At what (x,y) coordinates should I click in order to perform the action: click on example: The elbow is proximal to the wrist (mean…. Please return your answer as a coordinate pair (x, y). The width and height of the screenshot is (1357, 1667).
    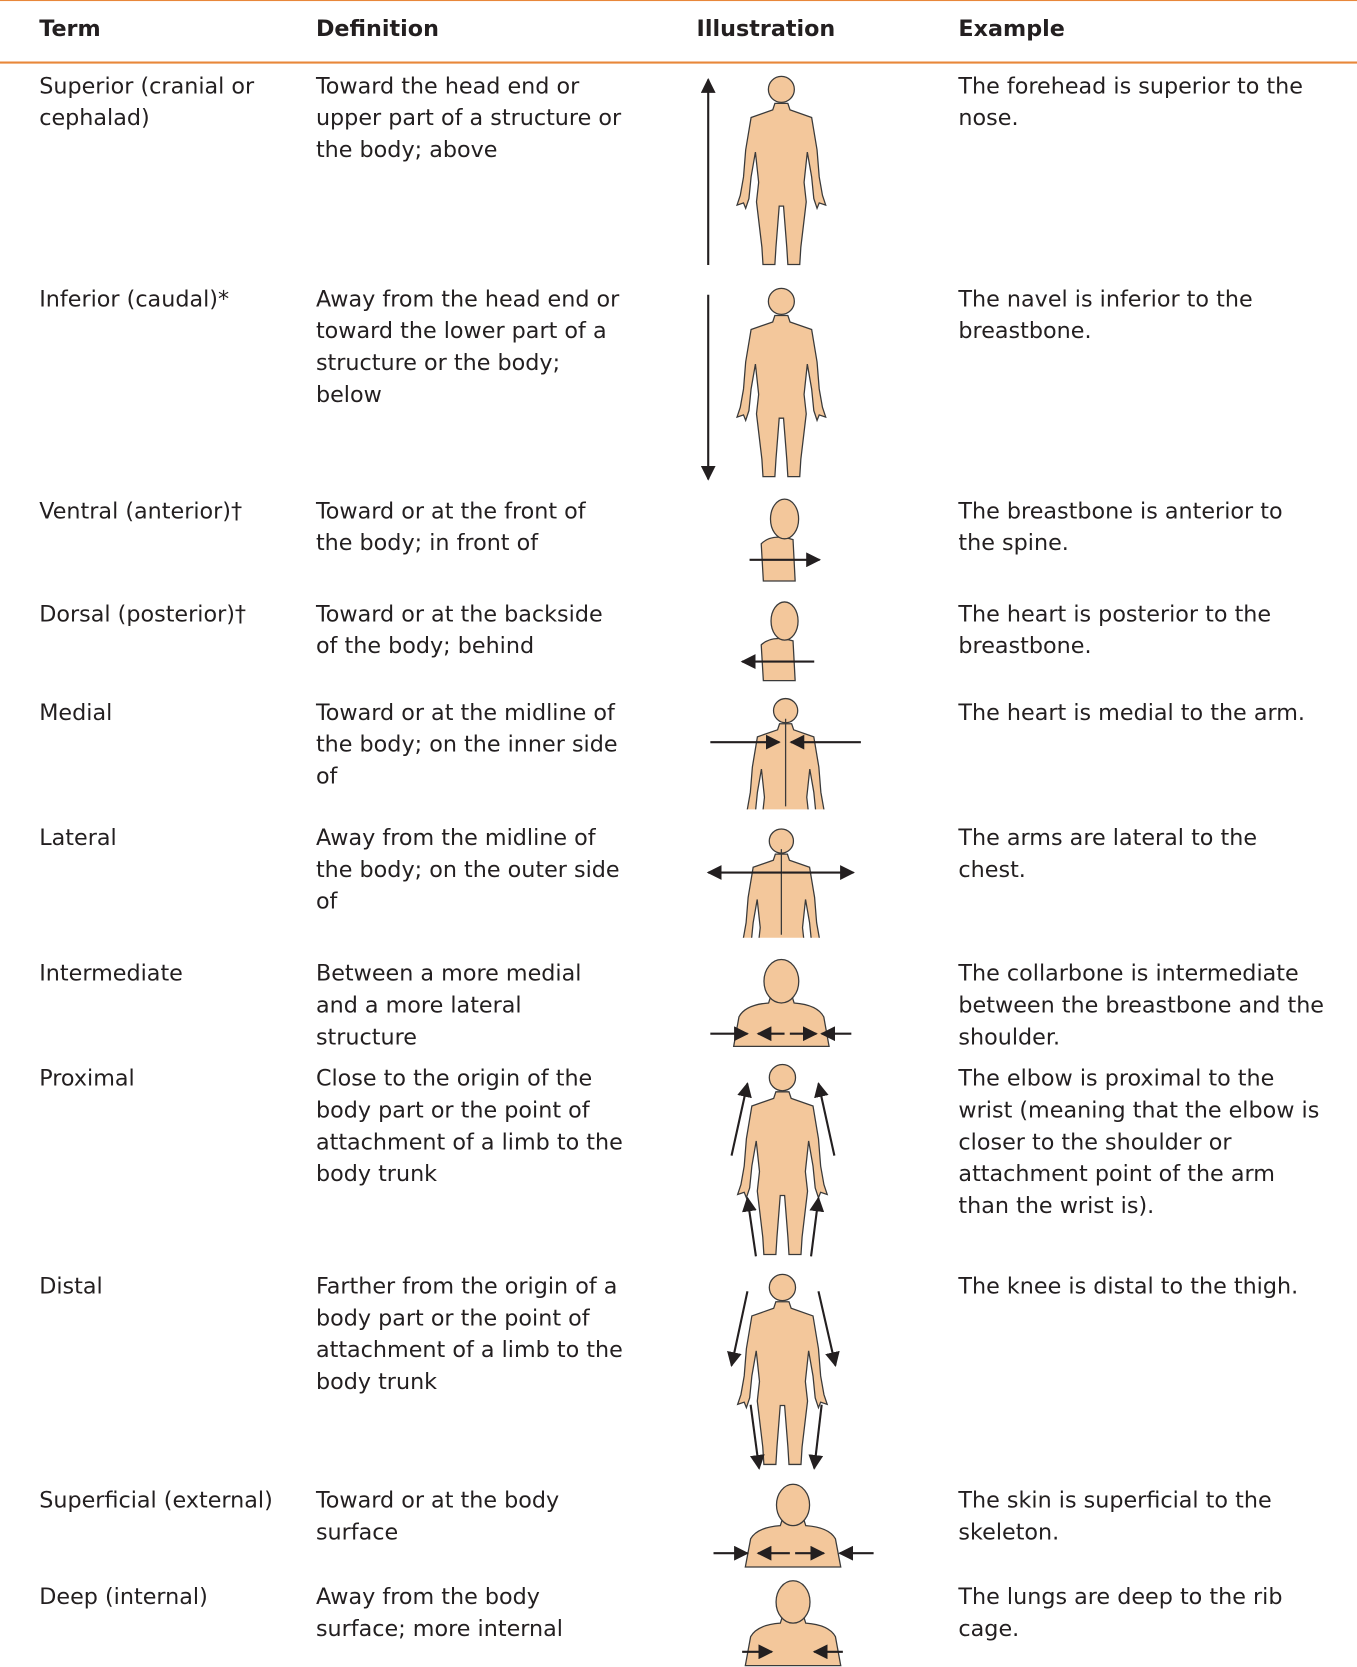
    Looking at the image, I should click on (1139, 1142).